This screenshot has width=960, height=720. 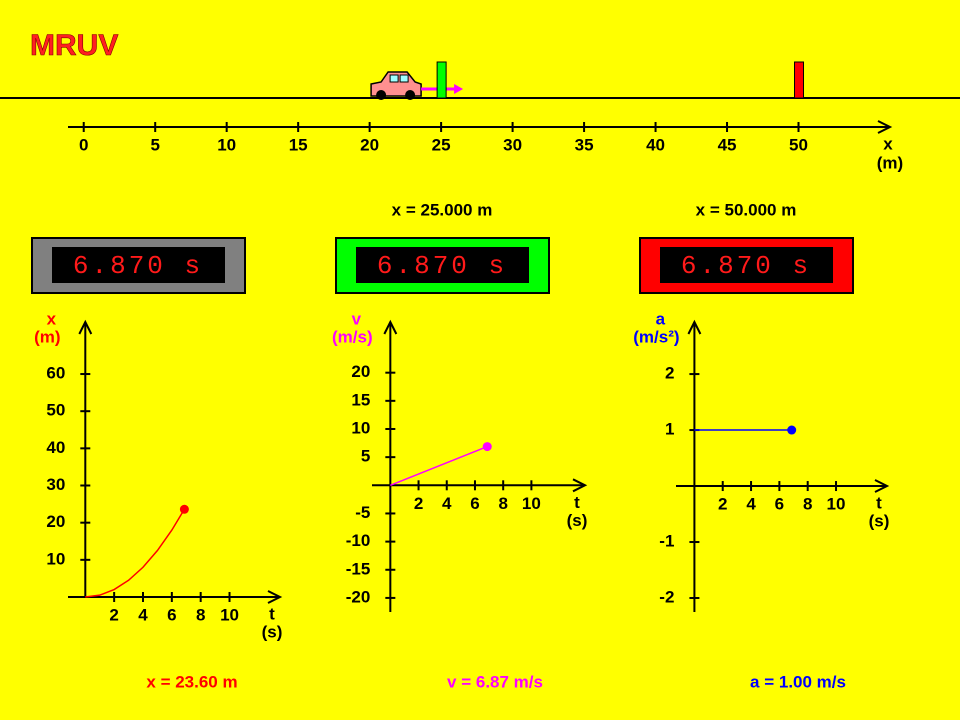 What do you see at coordinates (890, 162) in the screenshot?
I see `axis-unit: (m)` at bounding box center [890, 162].